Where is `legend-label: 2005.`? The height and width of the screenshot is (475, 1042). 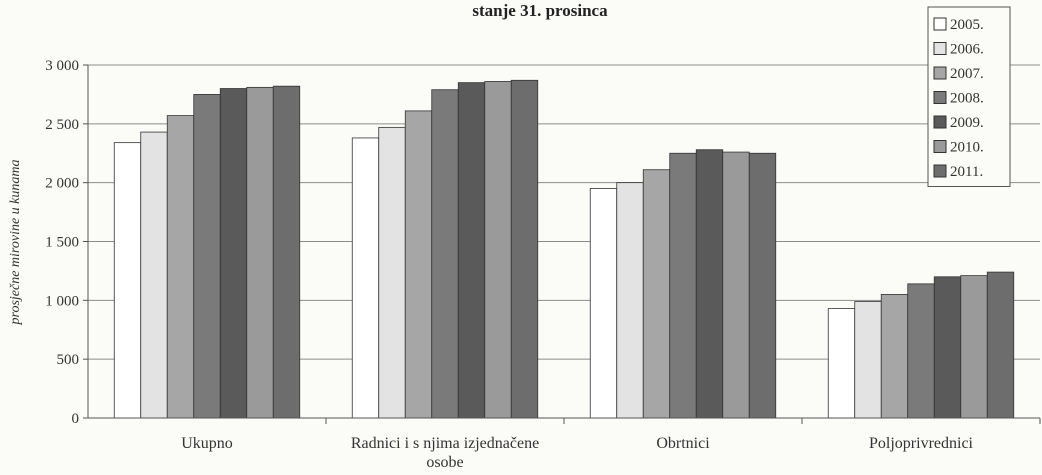
legend-label: 2005. is located at coordinates (967, 25).